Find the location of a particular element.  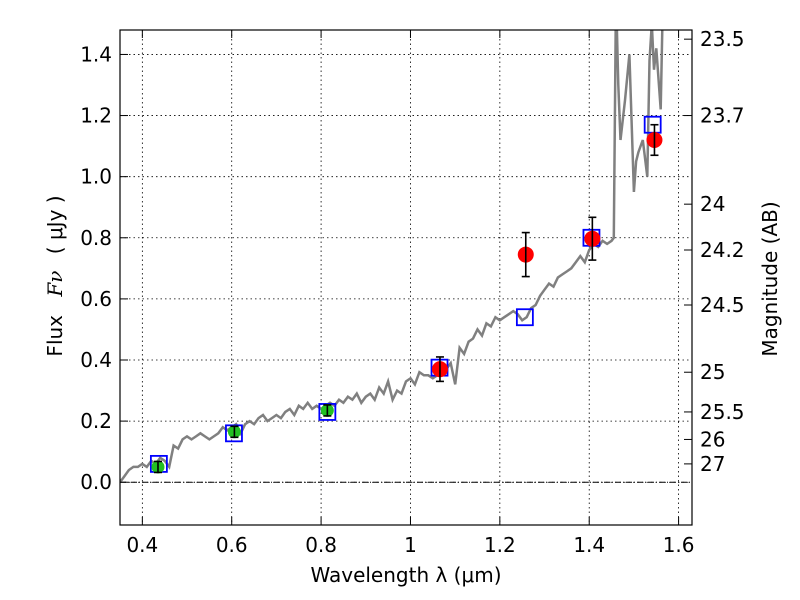

x-tick-label: 0.6 is located at coordinates (232, 545).